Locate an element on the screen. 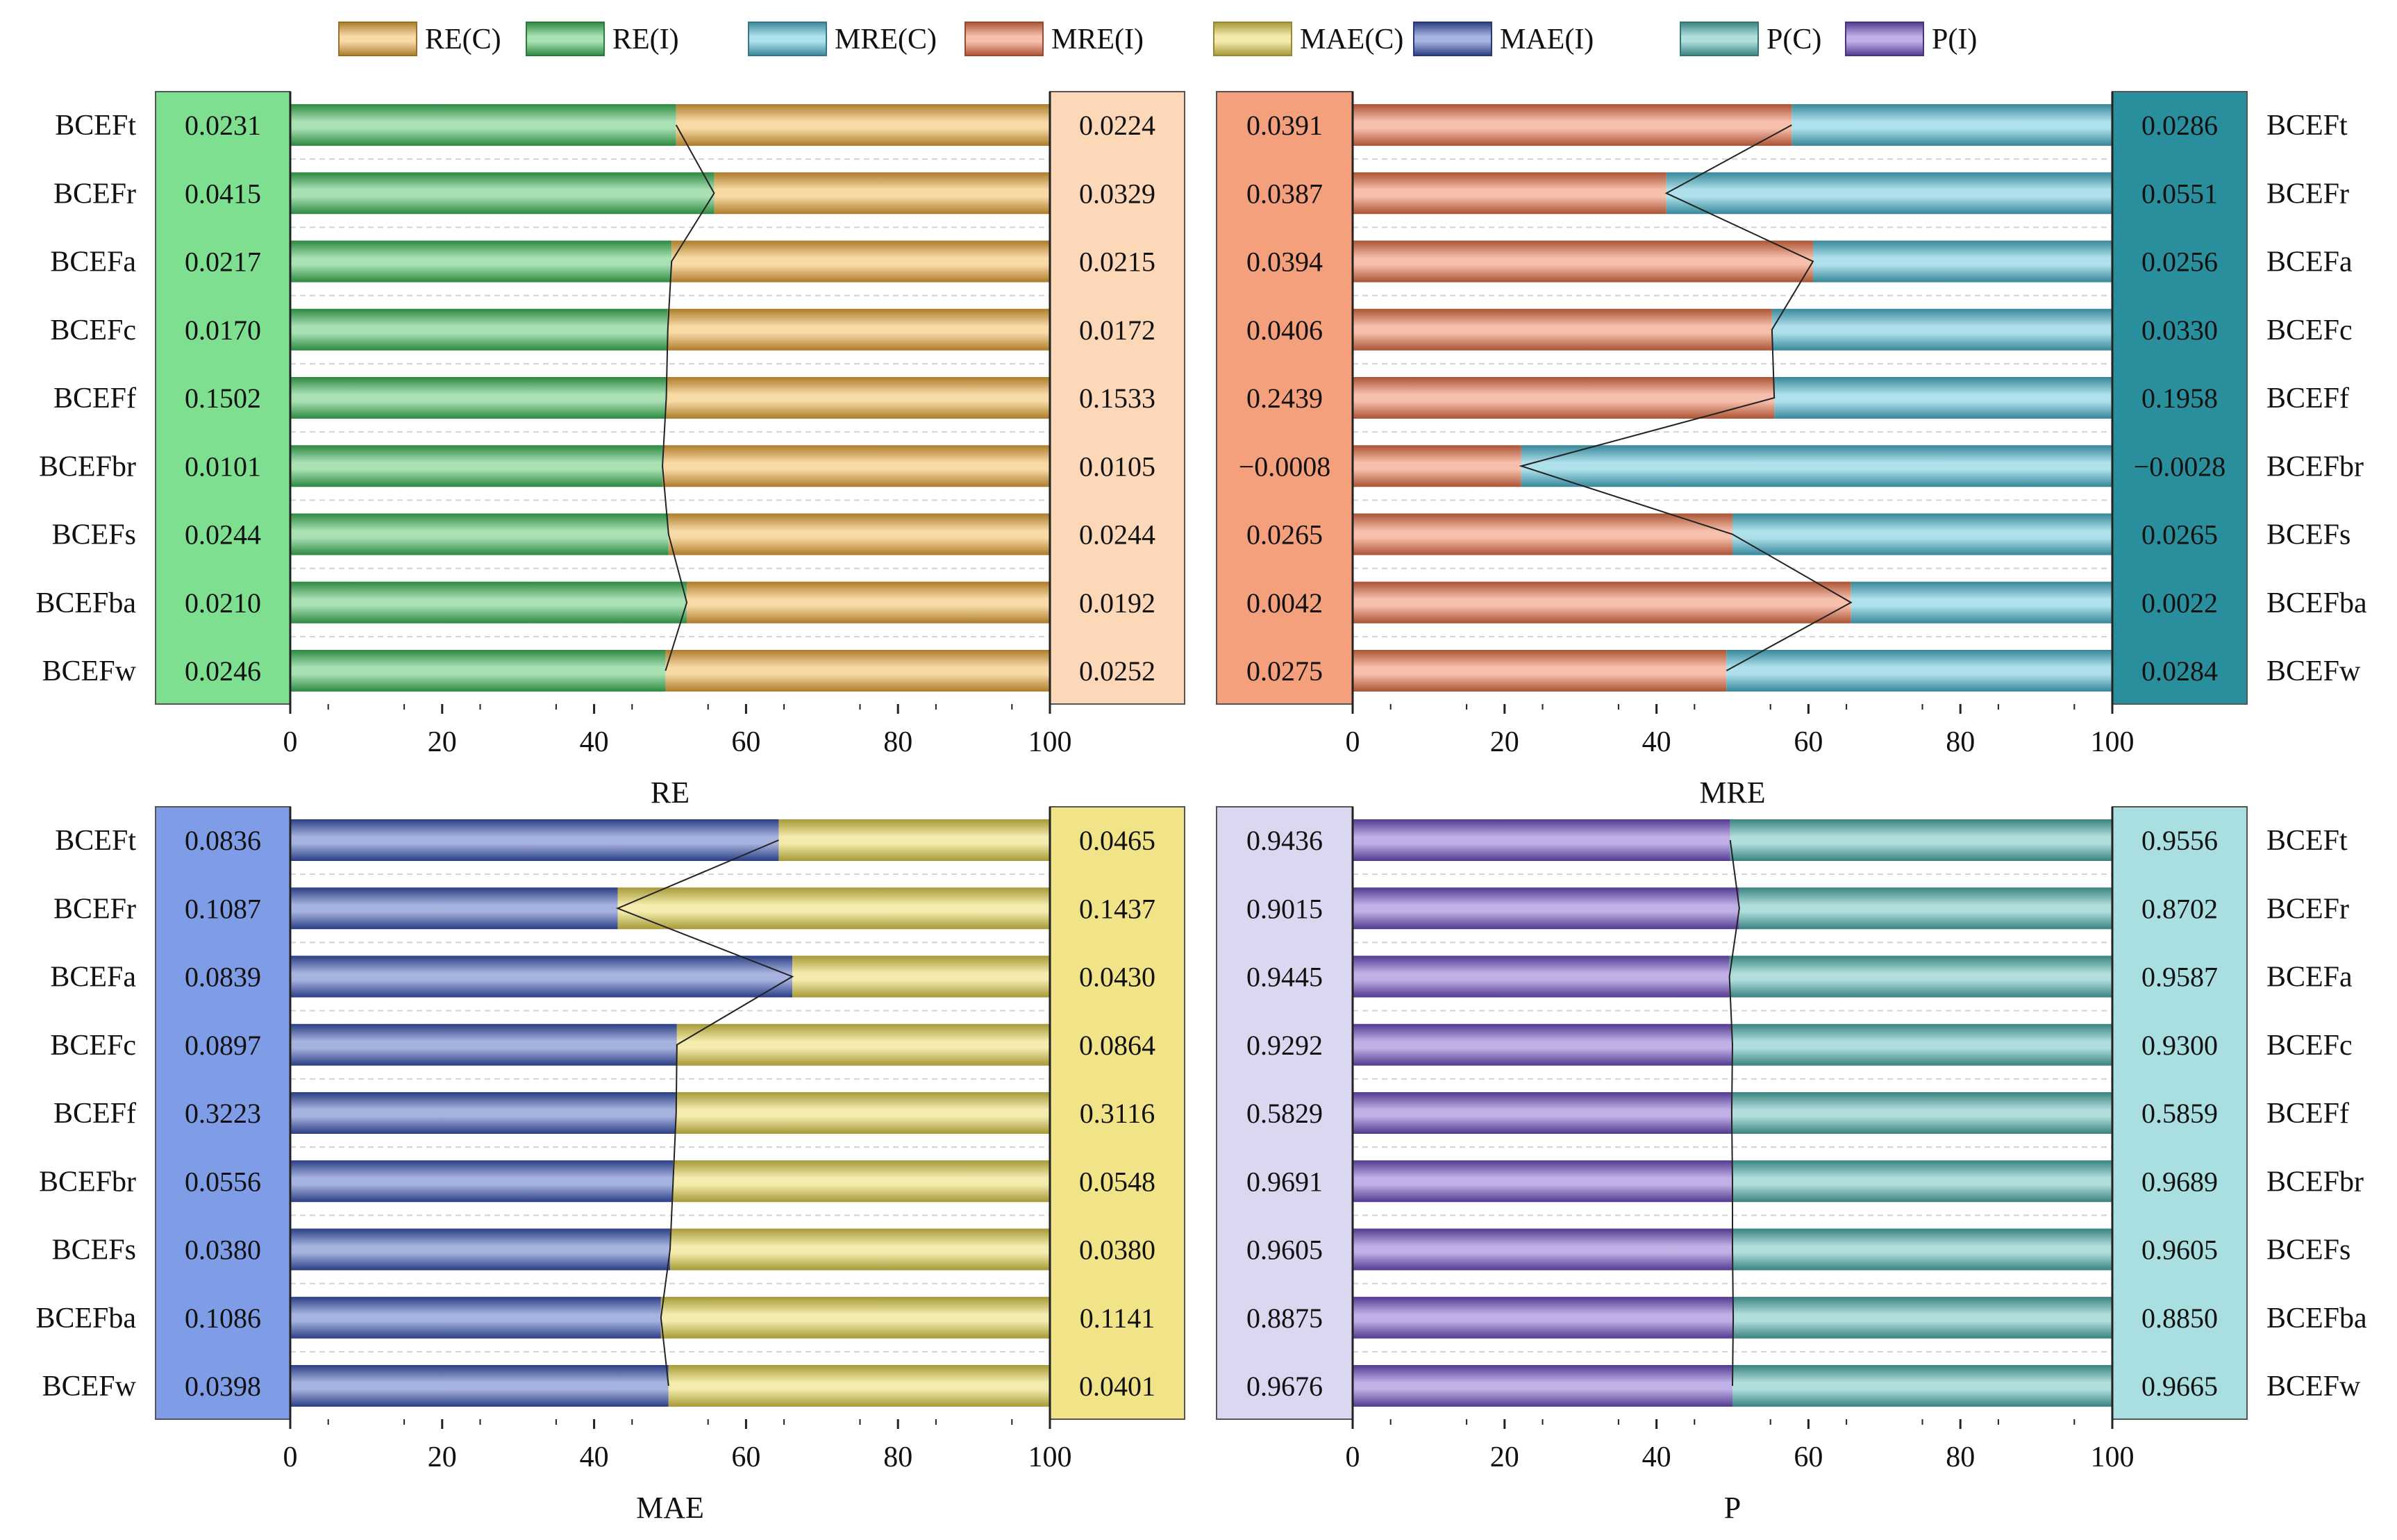  bar-re-i-bcefba is located at coordinates (488, 602).